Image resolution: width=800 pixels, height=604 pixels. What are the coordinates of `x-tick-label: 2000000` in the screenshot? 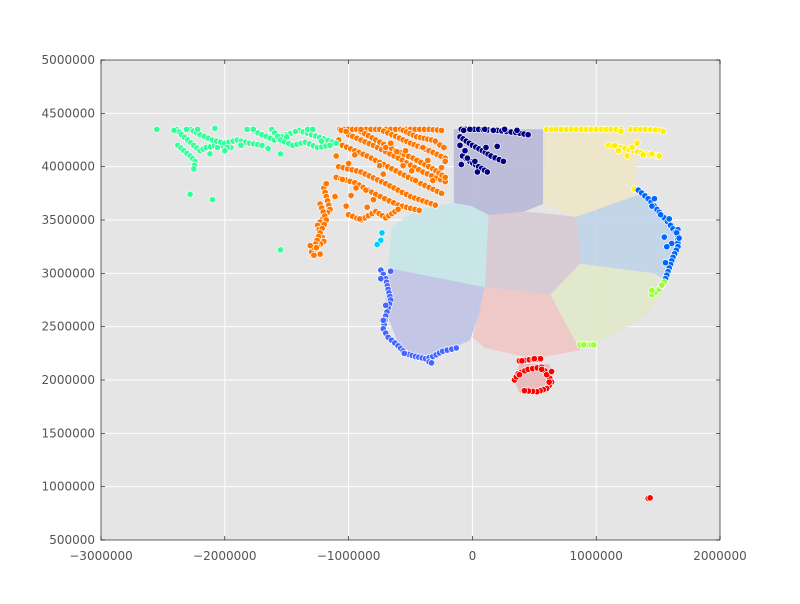 It's located at (719, 556).